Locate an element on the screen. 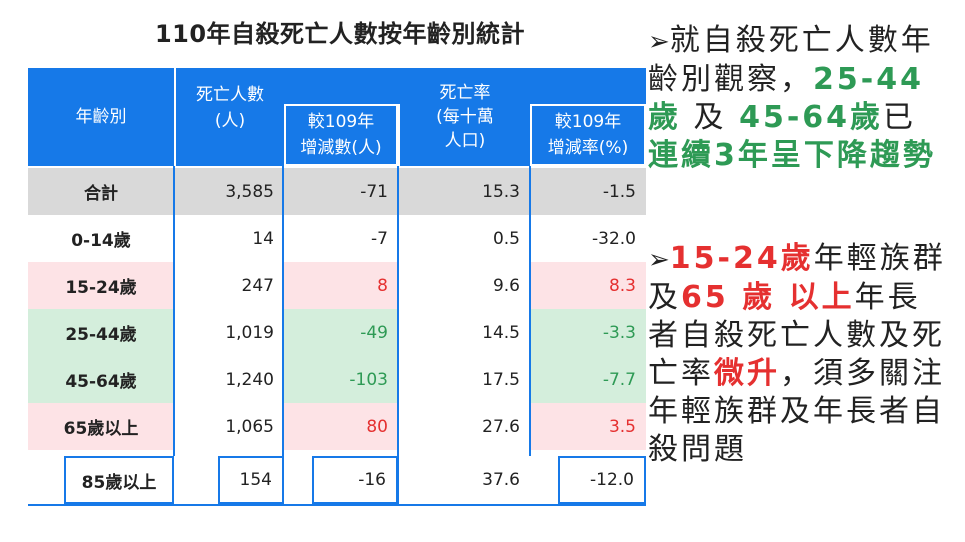  table-row: 15-24歲 247 8 9.6 8.3 is located at coordinates (337, 285).